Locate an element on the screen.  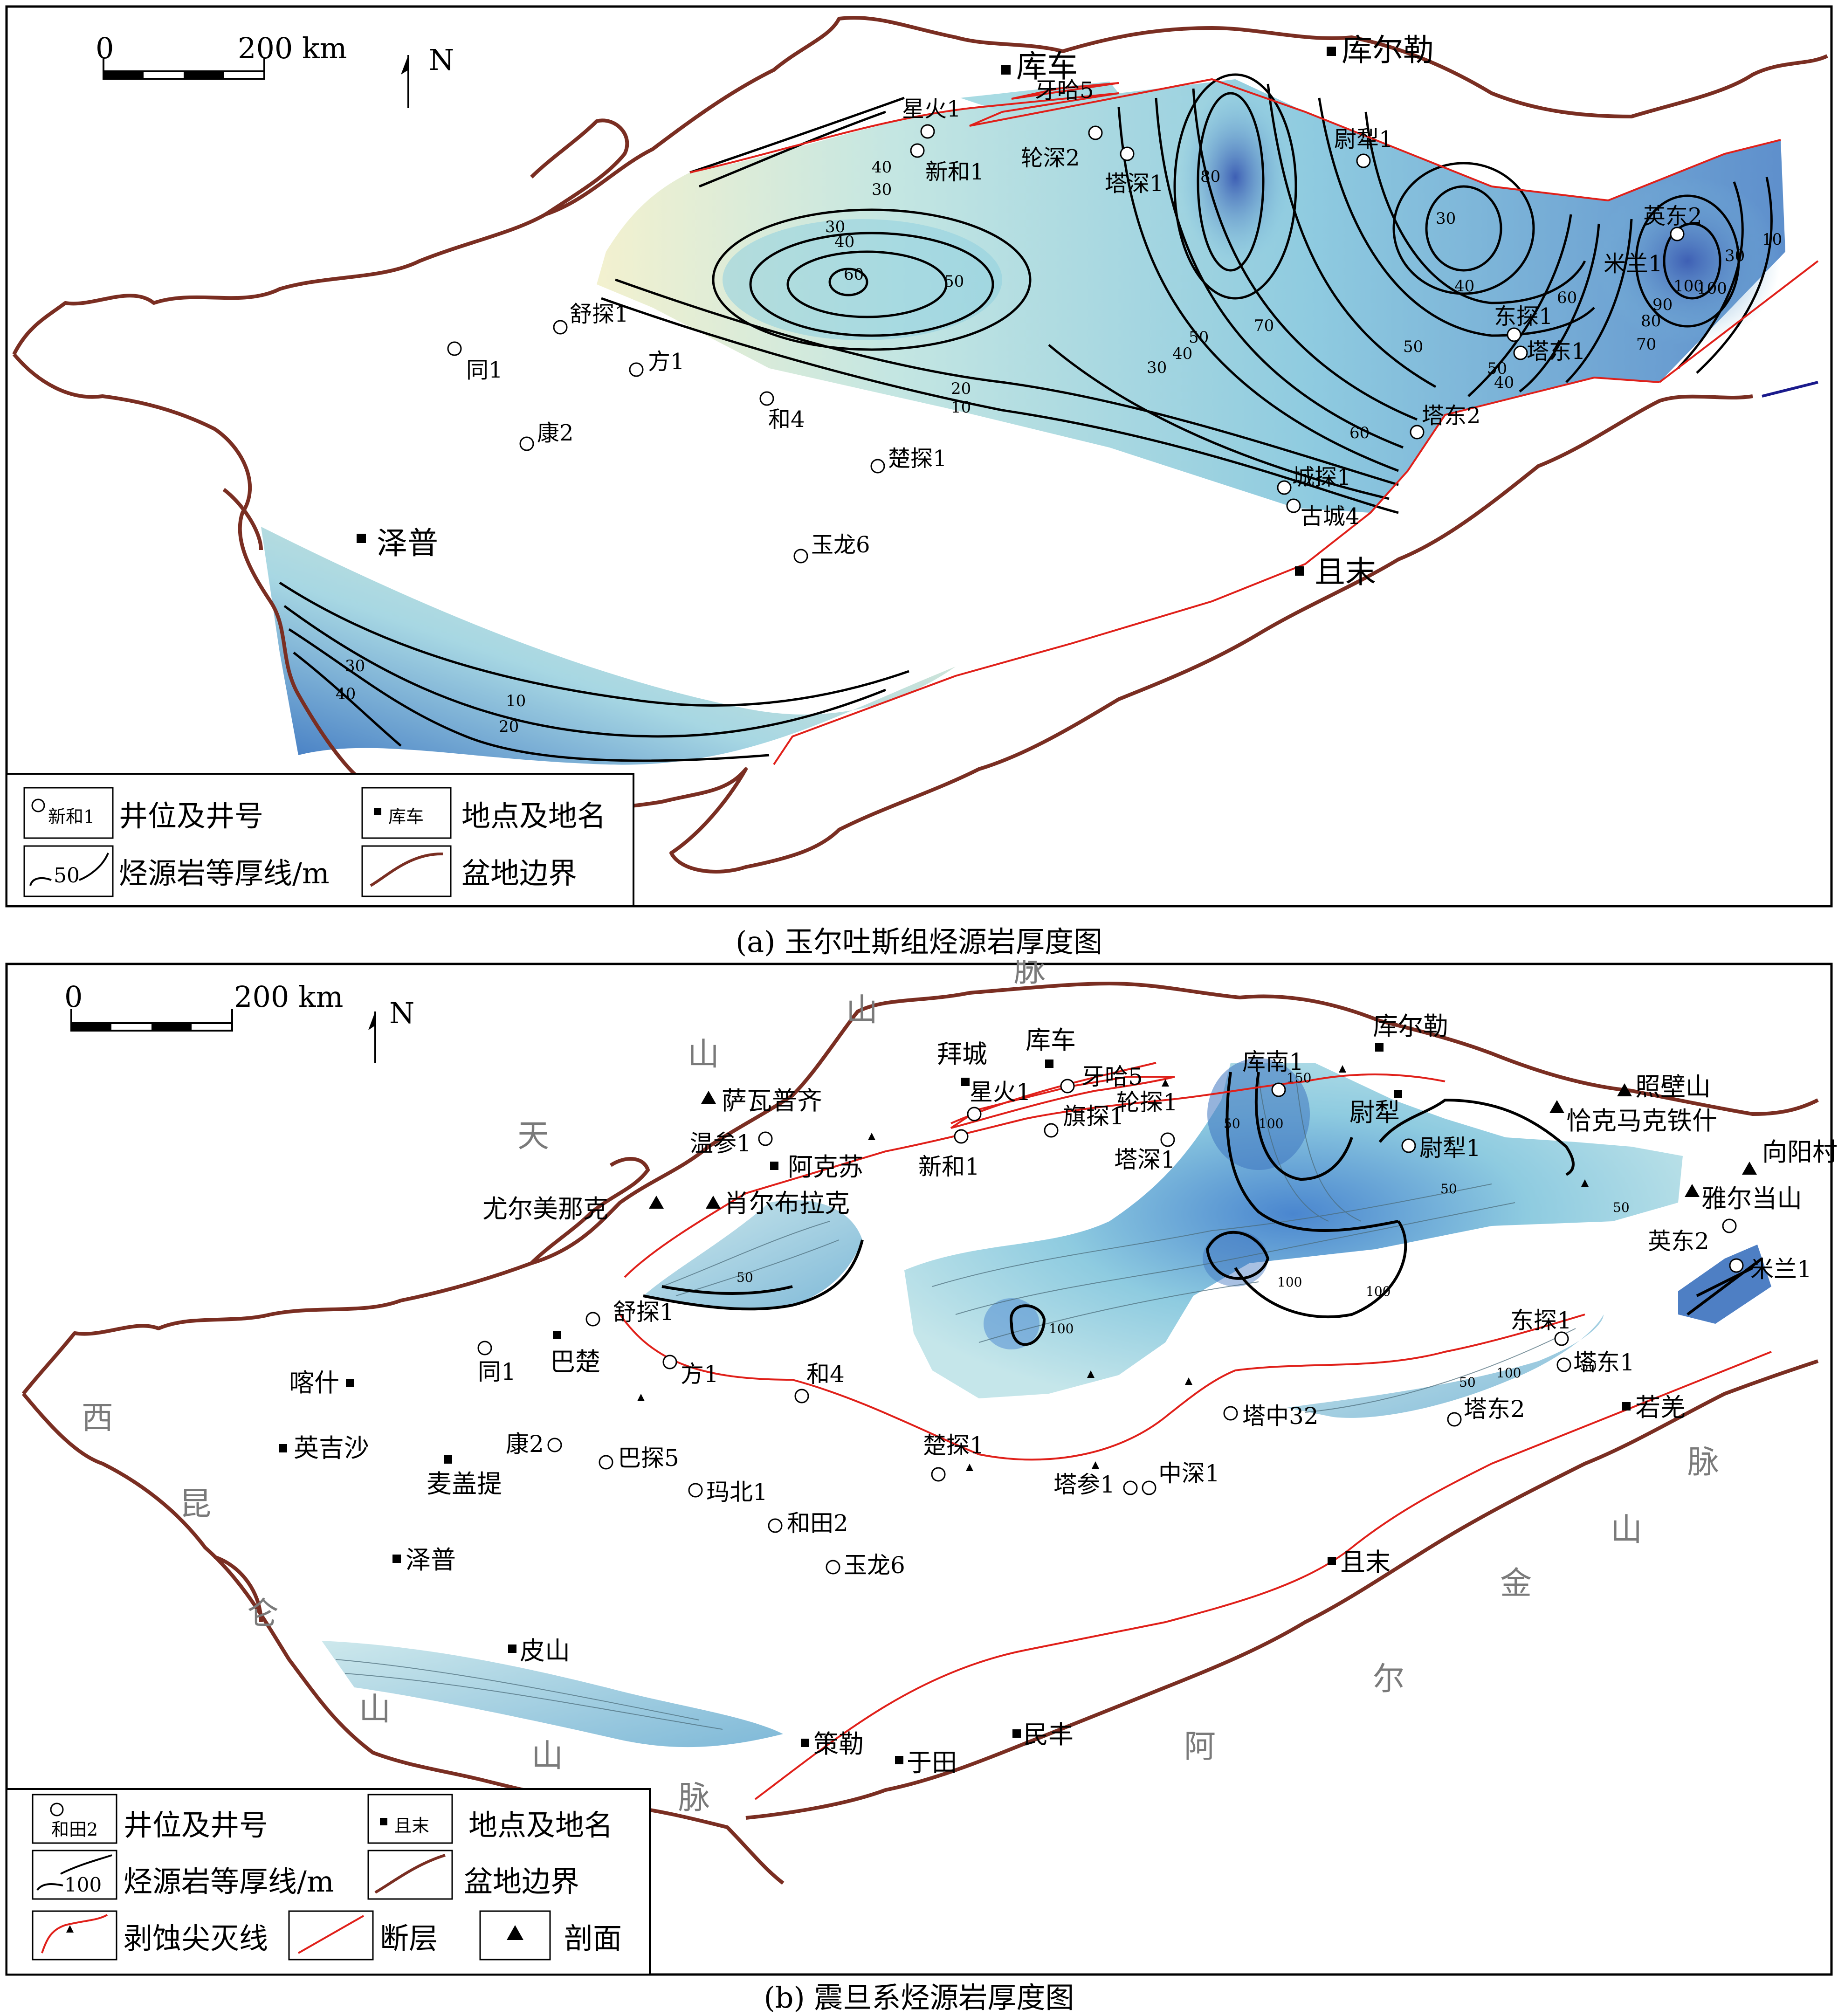
scale-zero-b: 0 is located at coordinates (74, 997).